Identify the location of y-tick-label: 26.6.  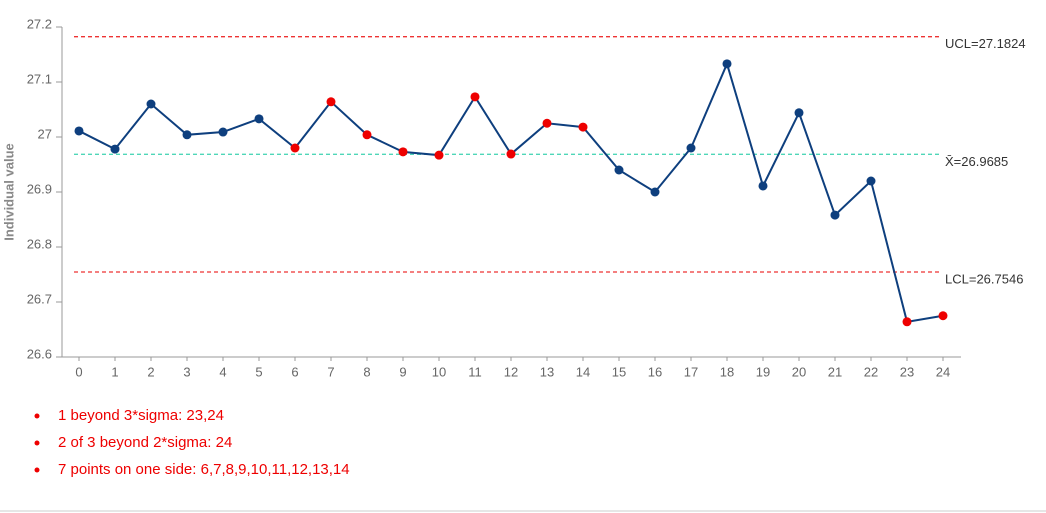
(39, 353).